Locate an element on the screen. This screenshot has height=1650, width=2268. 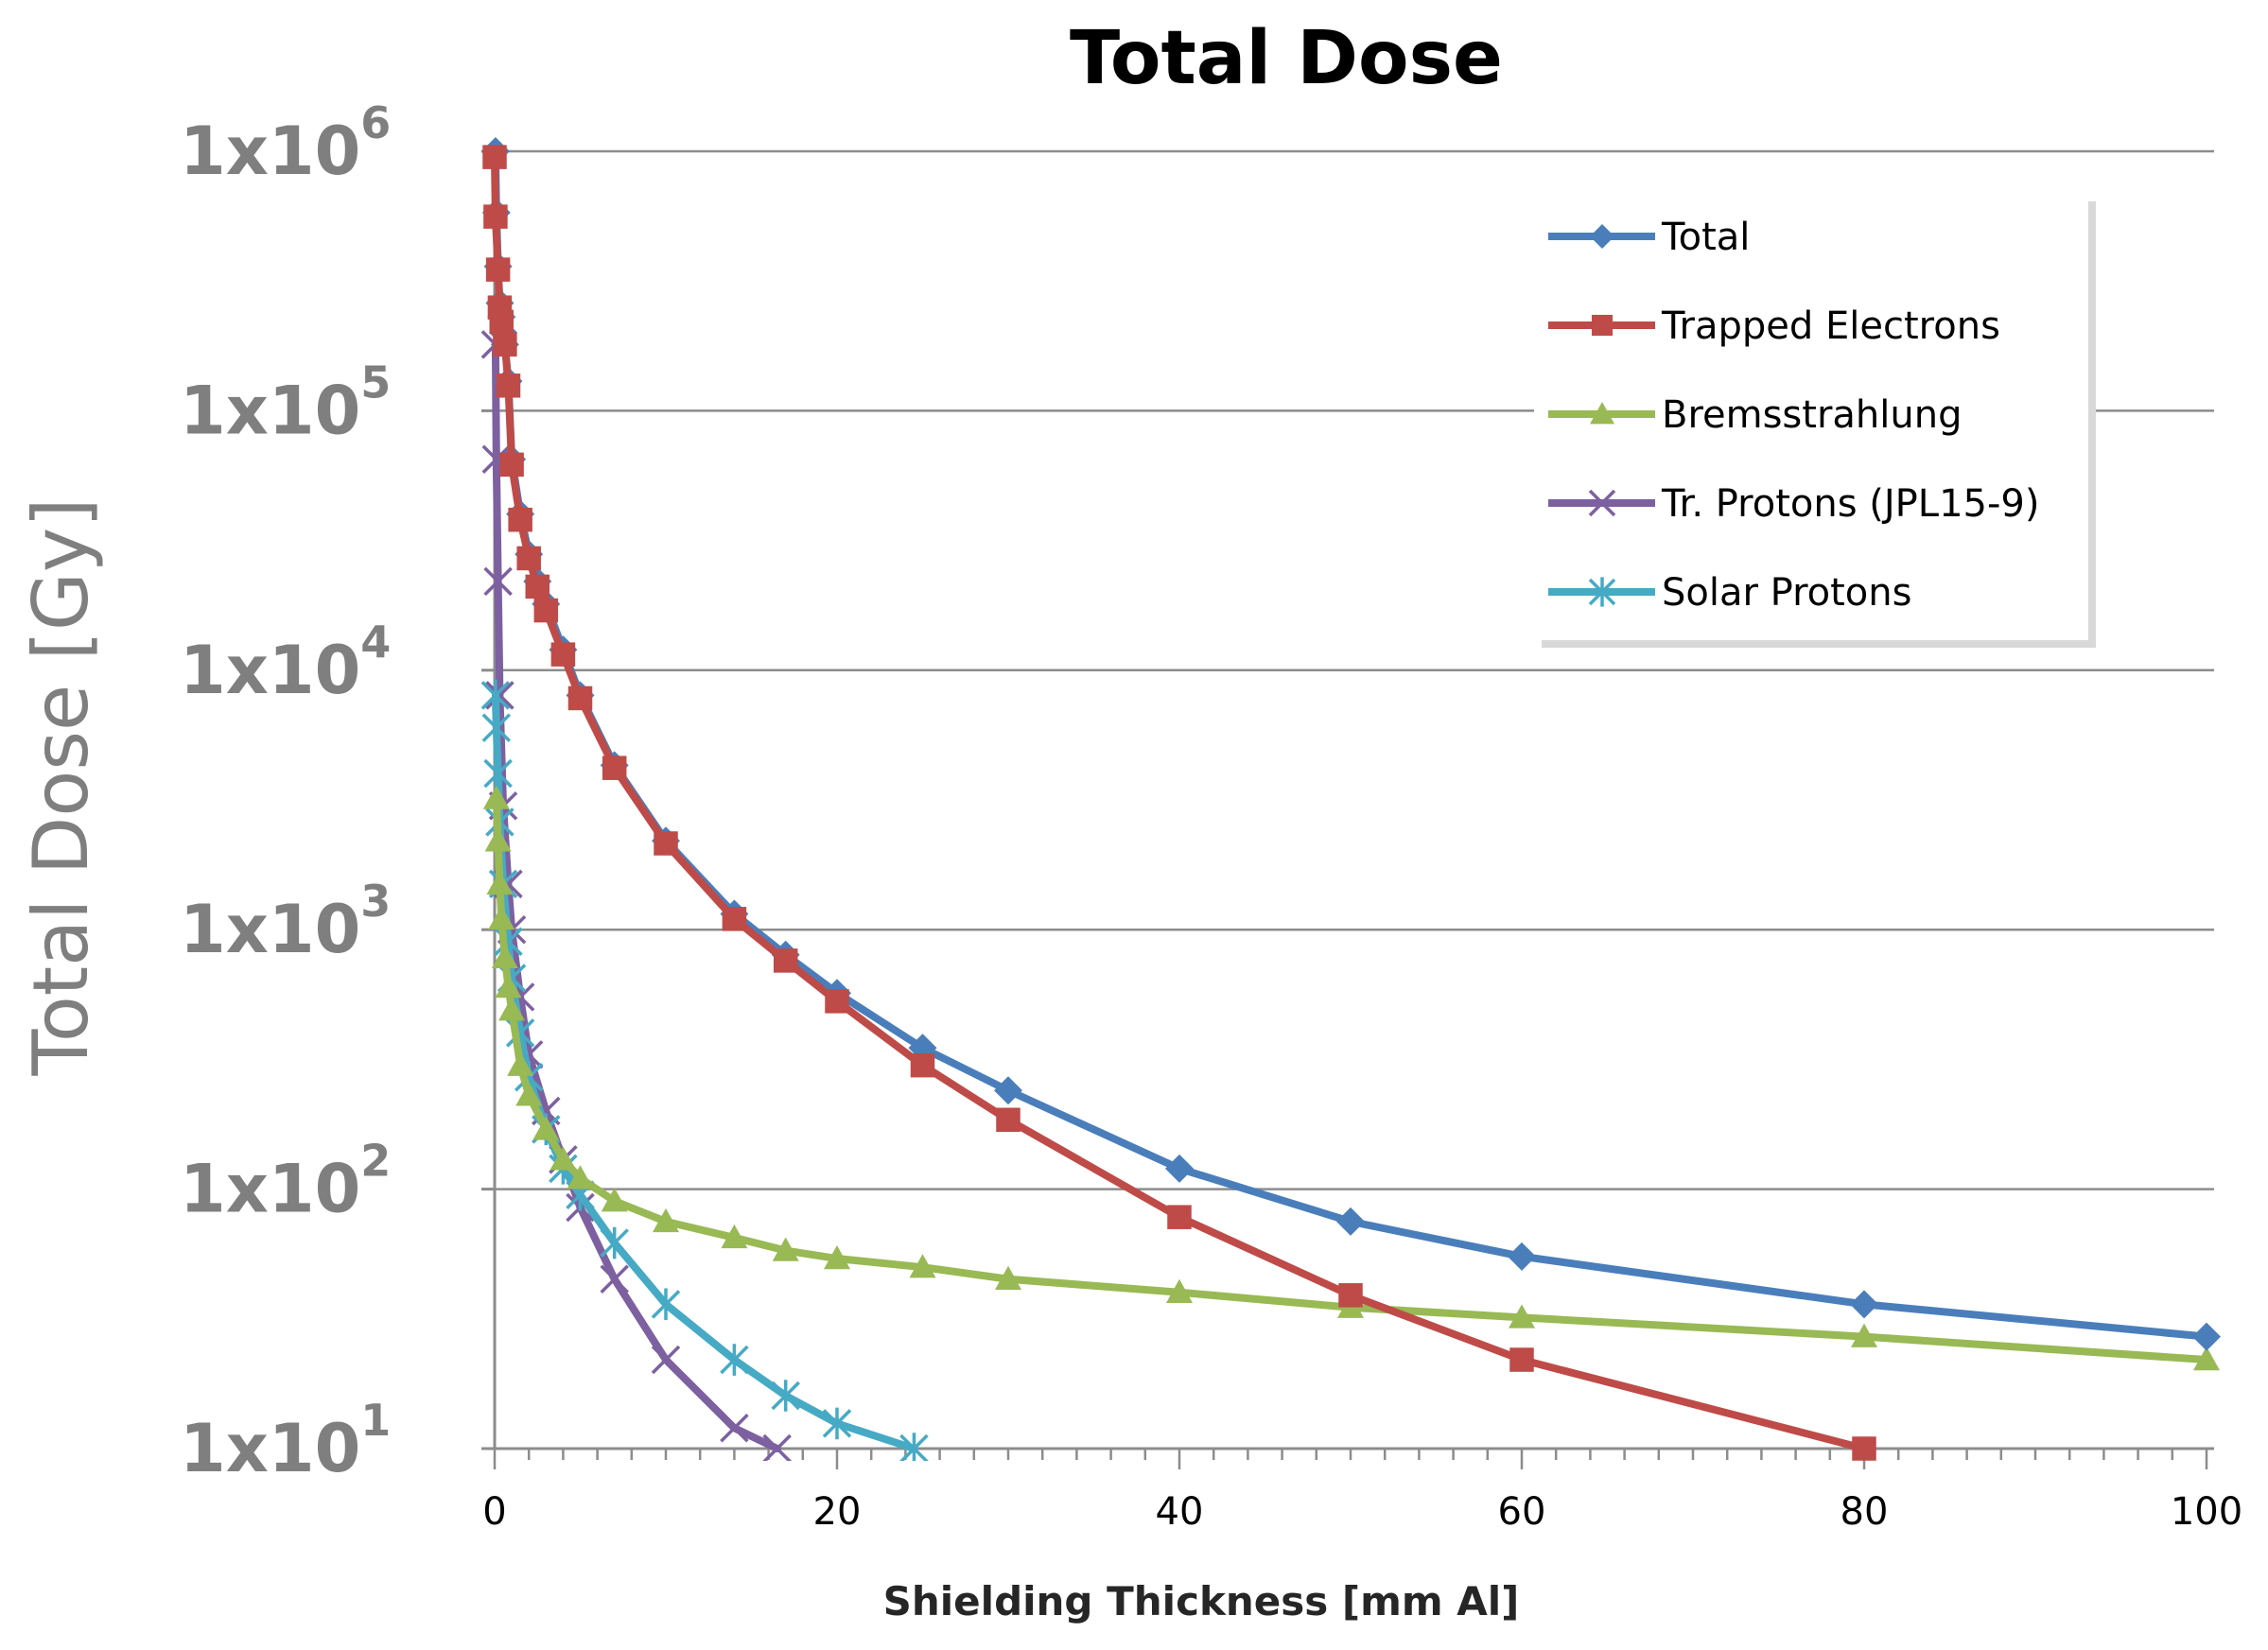
x-tick-label: 20 is located at coordinates (837, 1512).